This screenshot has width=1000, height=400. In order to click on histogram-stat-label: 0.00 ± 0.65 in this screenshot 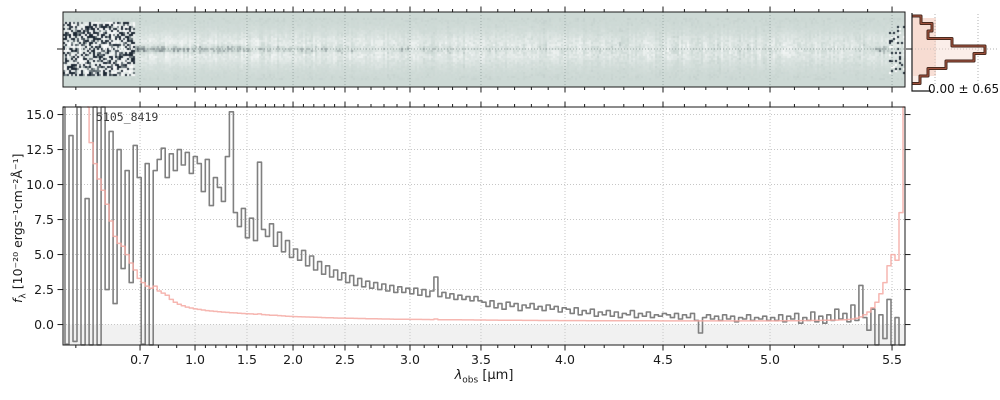, I will do `click(964, 89)`.